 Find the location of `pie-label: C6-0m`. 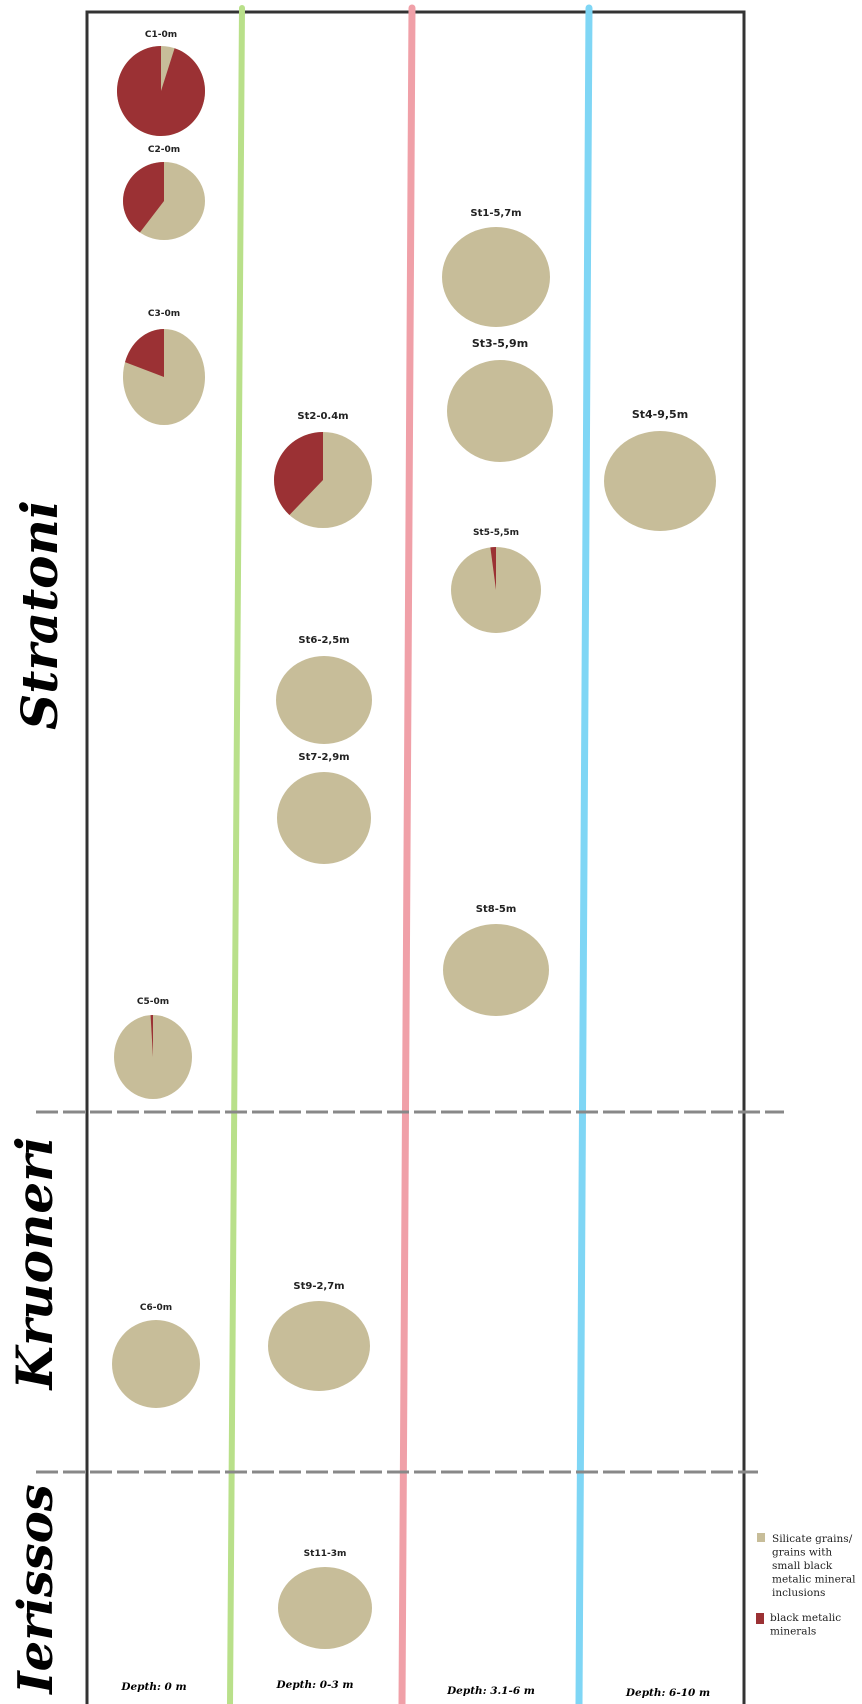

pie-label: C6-0m is located at coordinates (156, 1308).